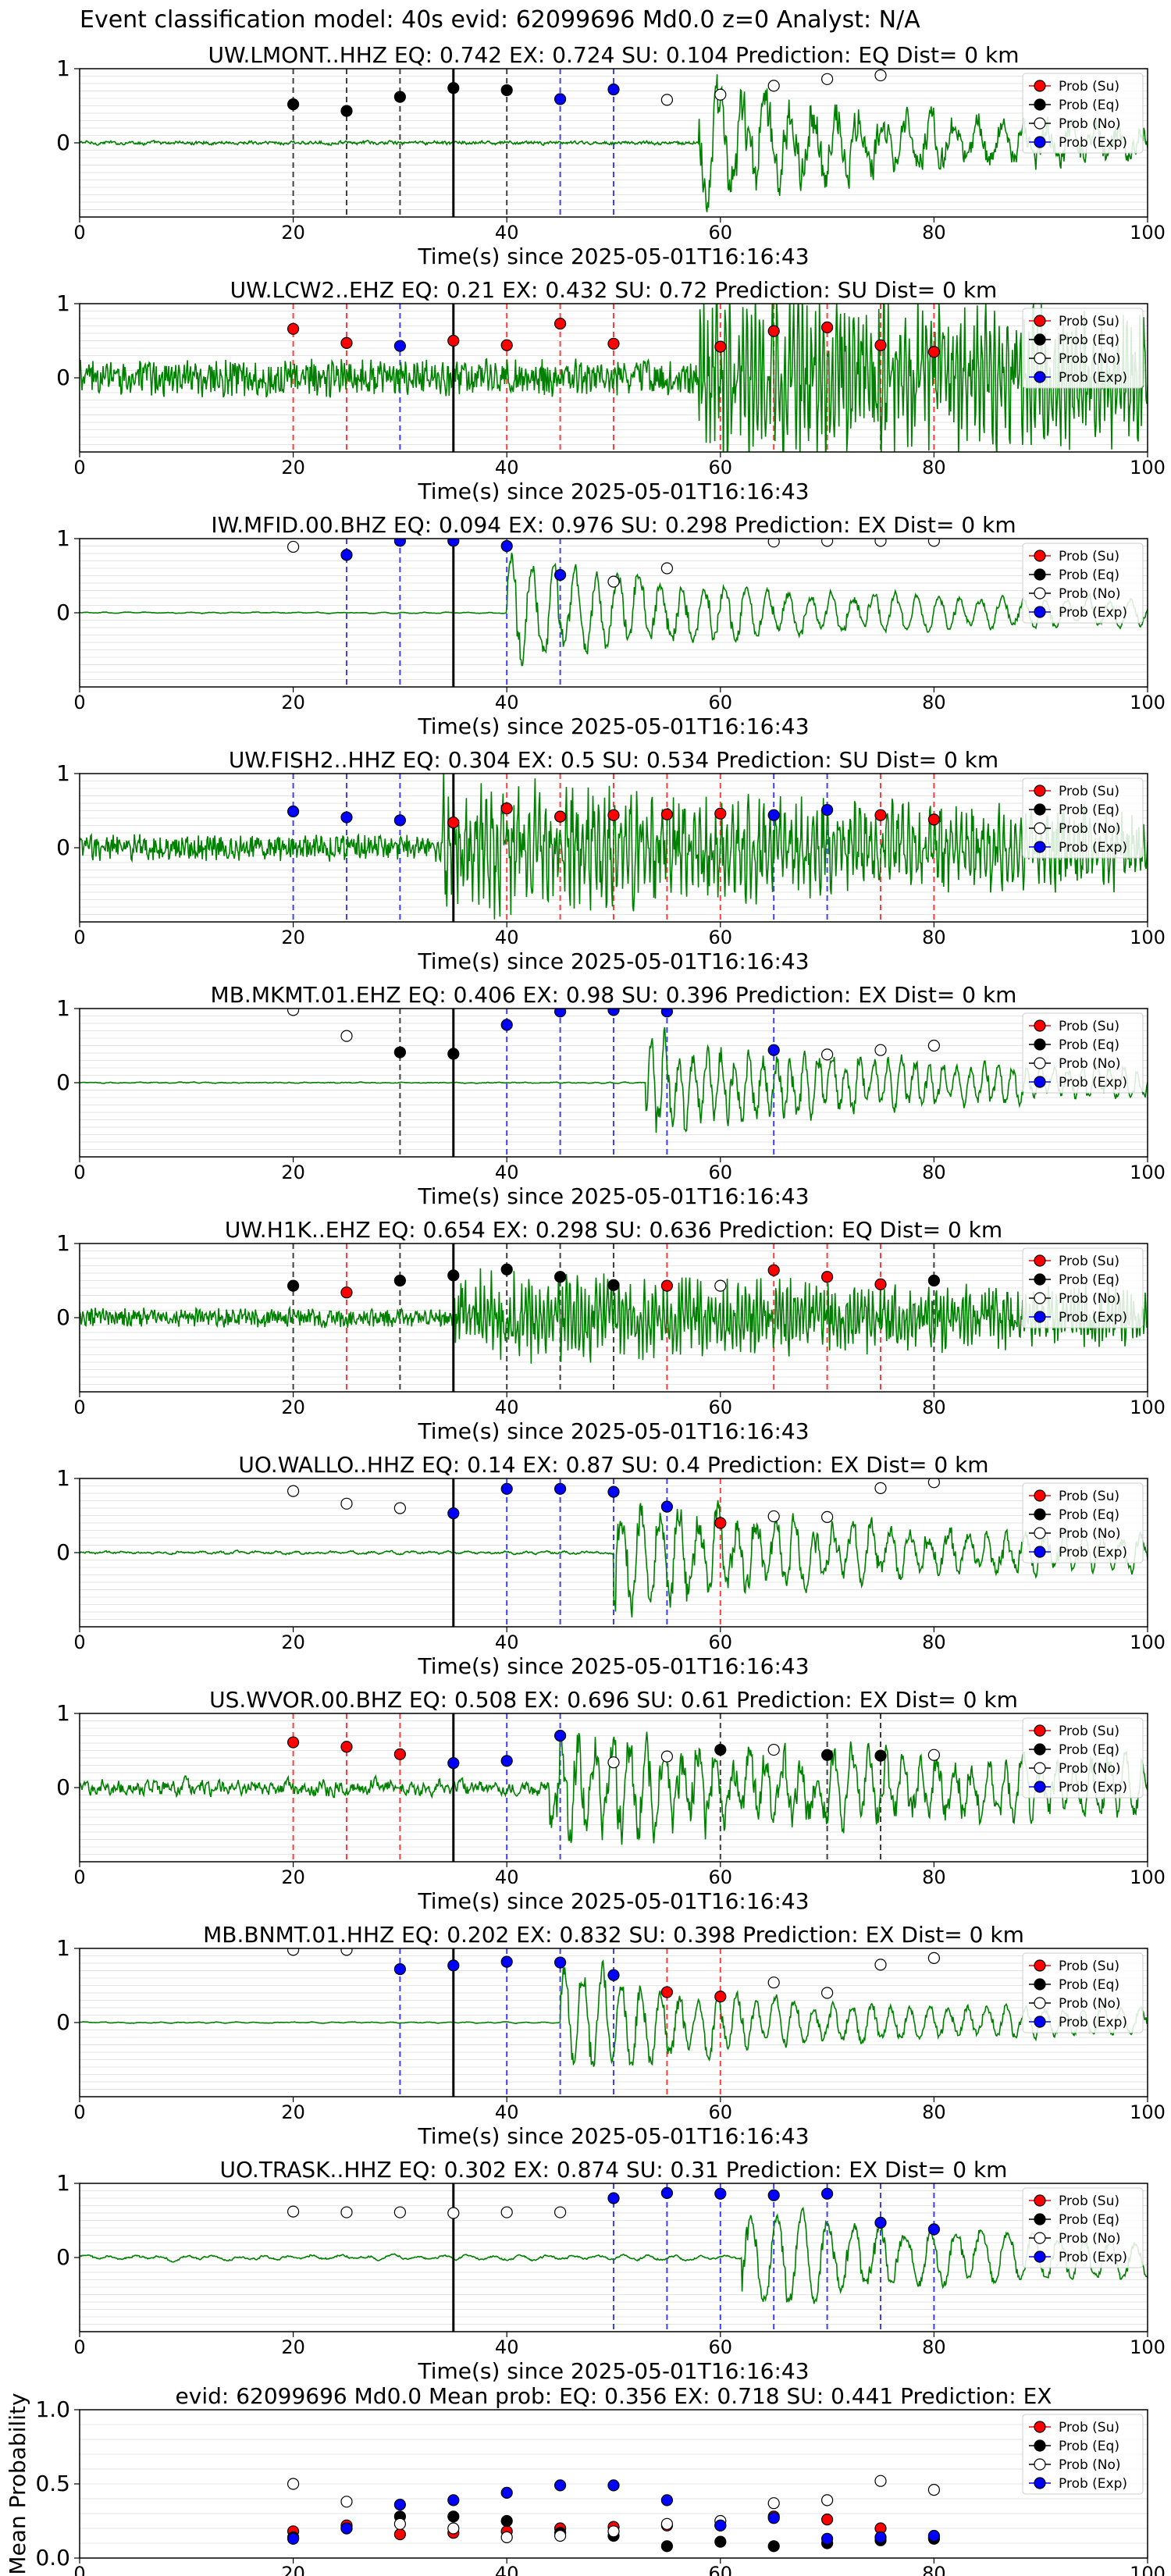 Image resolution: width=1171 pixels, height=2576 pixels. Describe the element at coordinates (613, 491) in the screenshot. I see `x-axis-label: Time(s) since 2025-05-01T16:16:43` at that location.